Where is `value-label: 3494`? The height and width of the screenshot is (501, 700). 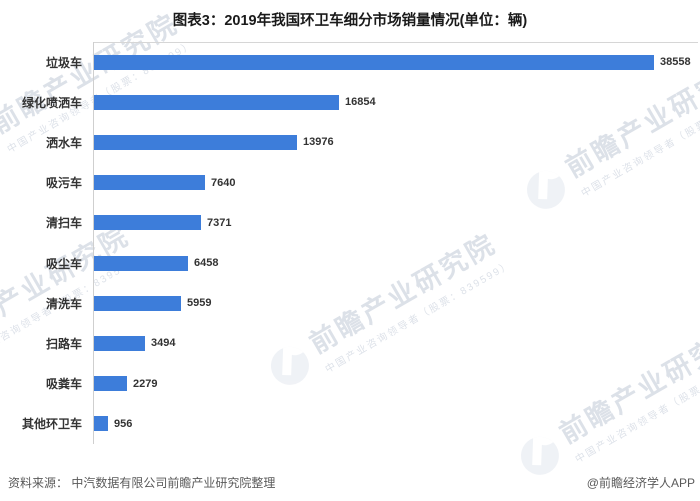
value-label: 3494 is located at coordinates (163, 343).